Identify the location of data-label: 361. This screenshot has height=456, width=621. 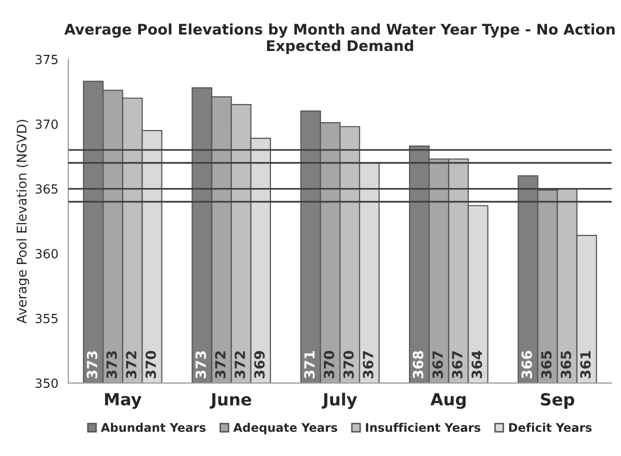
(585, 364).